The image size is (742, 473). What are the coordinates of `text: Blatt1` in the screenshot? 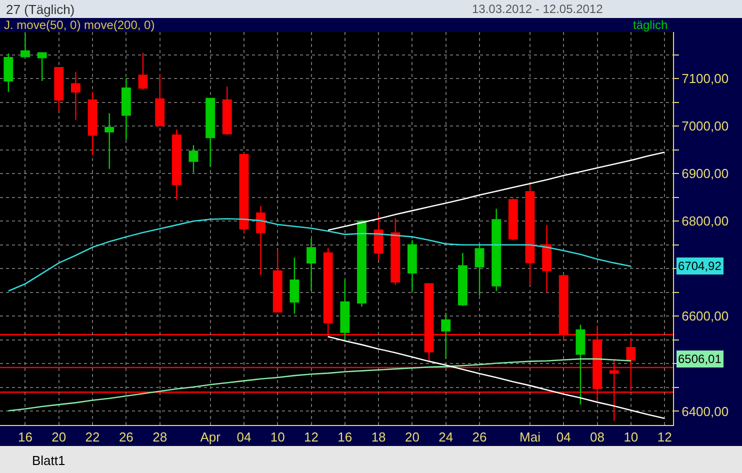 It's located at (49, 460).